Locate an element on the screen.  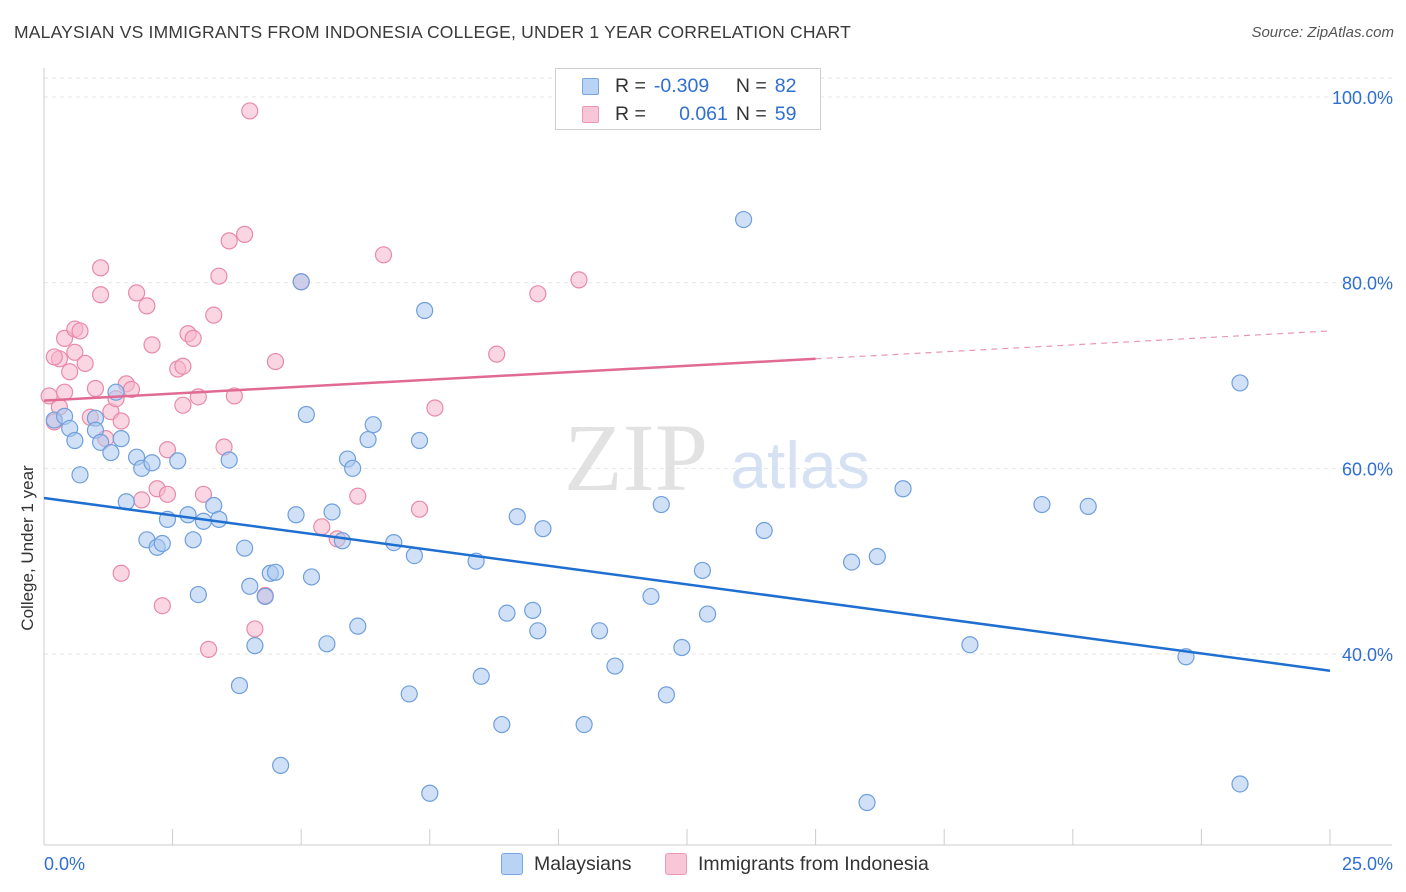
immigrants-swatch is located at coordinates (590, 114).